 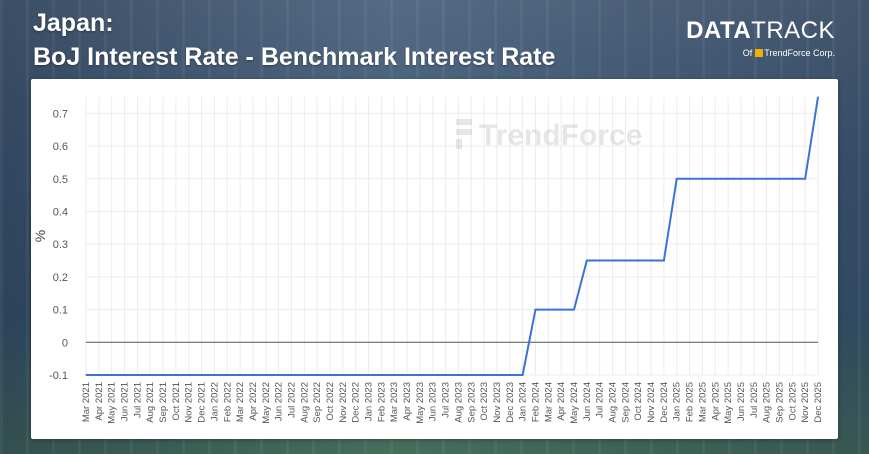 I want to click on x-tick-label: Nov 2022, so click(x=343, y=402).